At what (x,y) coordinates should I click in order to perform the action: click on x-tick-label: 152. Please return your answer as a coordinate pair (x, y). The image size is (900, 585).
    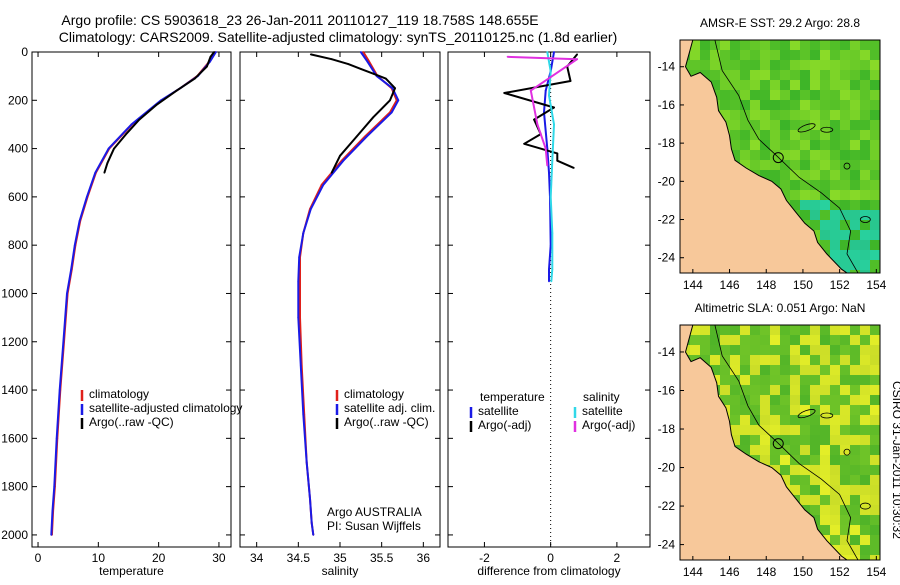
    Looking at the image, I should click on (840, 285).